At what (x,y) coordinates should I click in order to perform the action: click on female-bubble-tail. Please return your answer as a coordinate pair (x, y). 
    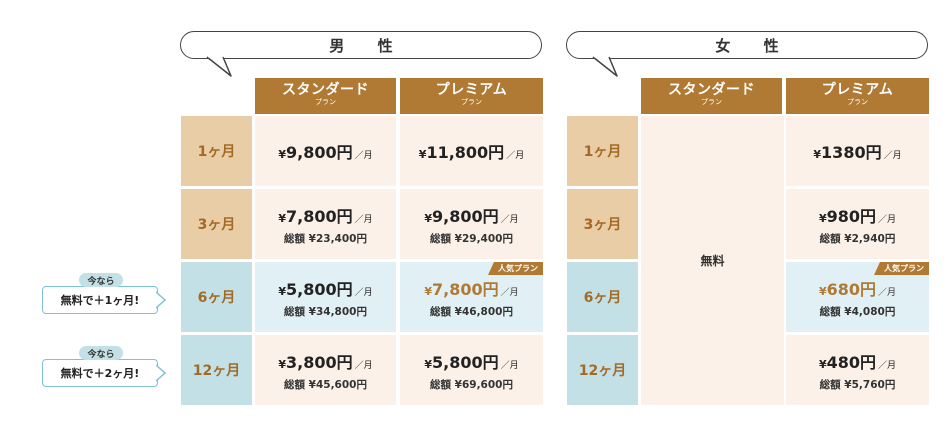
    Looking at the image, I should click on (605, 66).